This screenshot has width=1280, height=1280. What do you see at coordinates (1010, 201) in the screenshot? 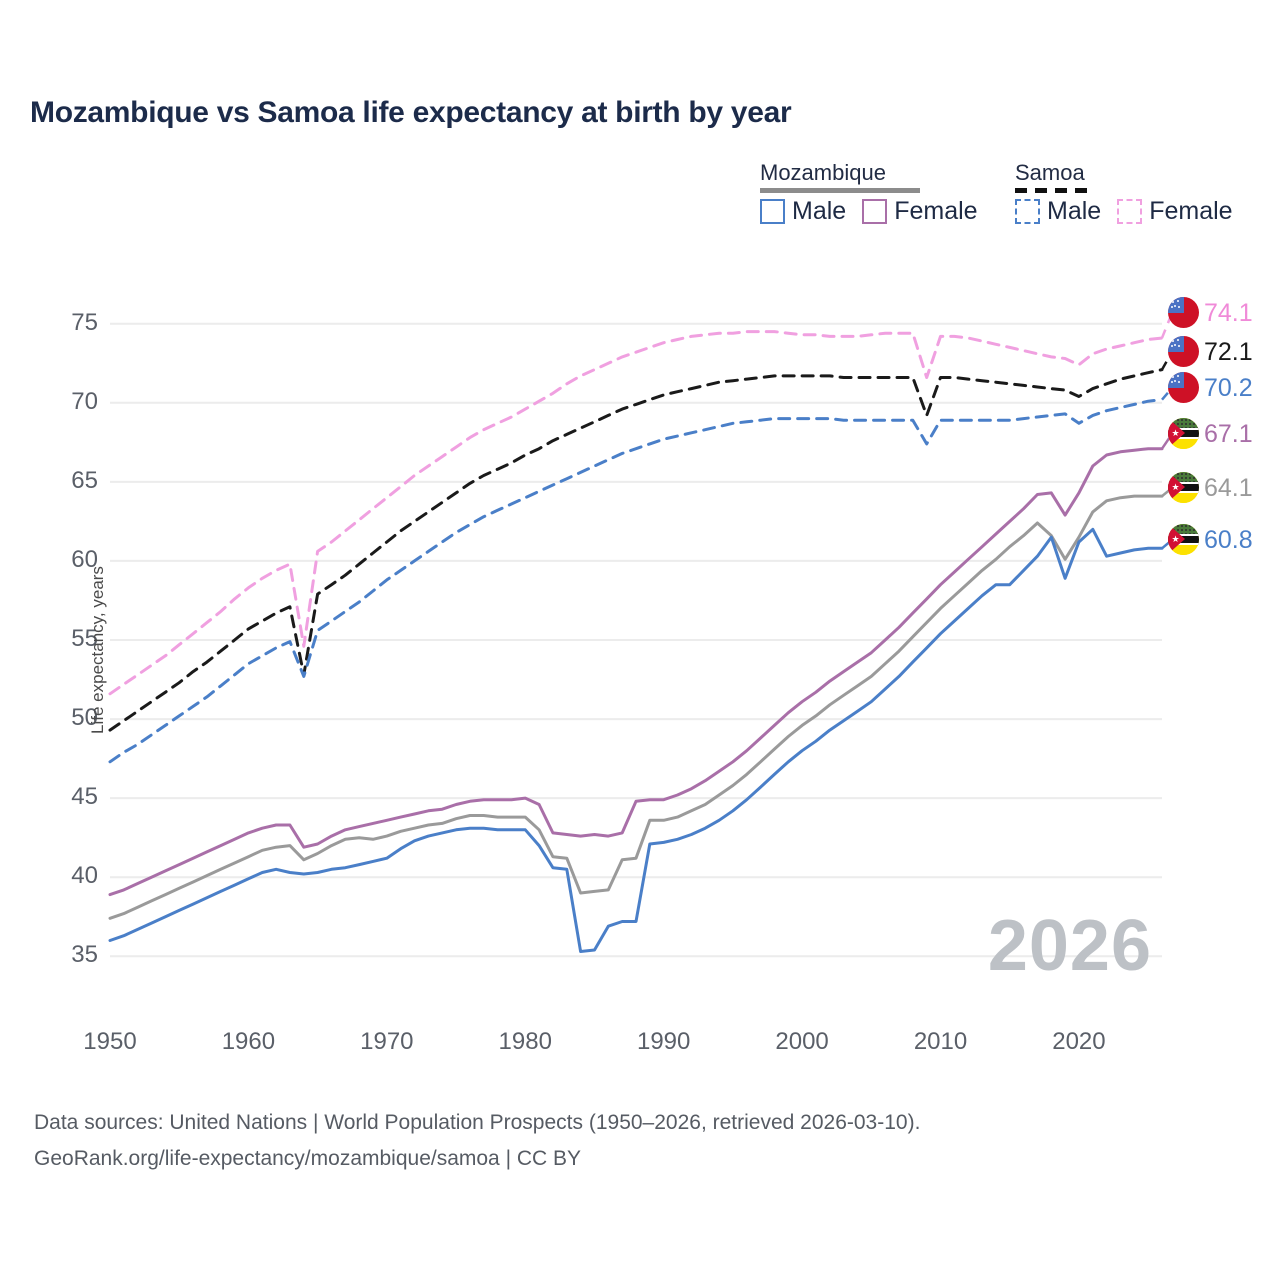
I see `chart-legend: Mozambique Male Female Samoa Male Female` at bounding box center [1010, 201].